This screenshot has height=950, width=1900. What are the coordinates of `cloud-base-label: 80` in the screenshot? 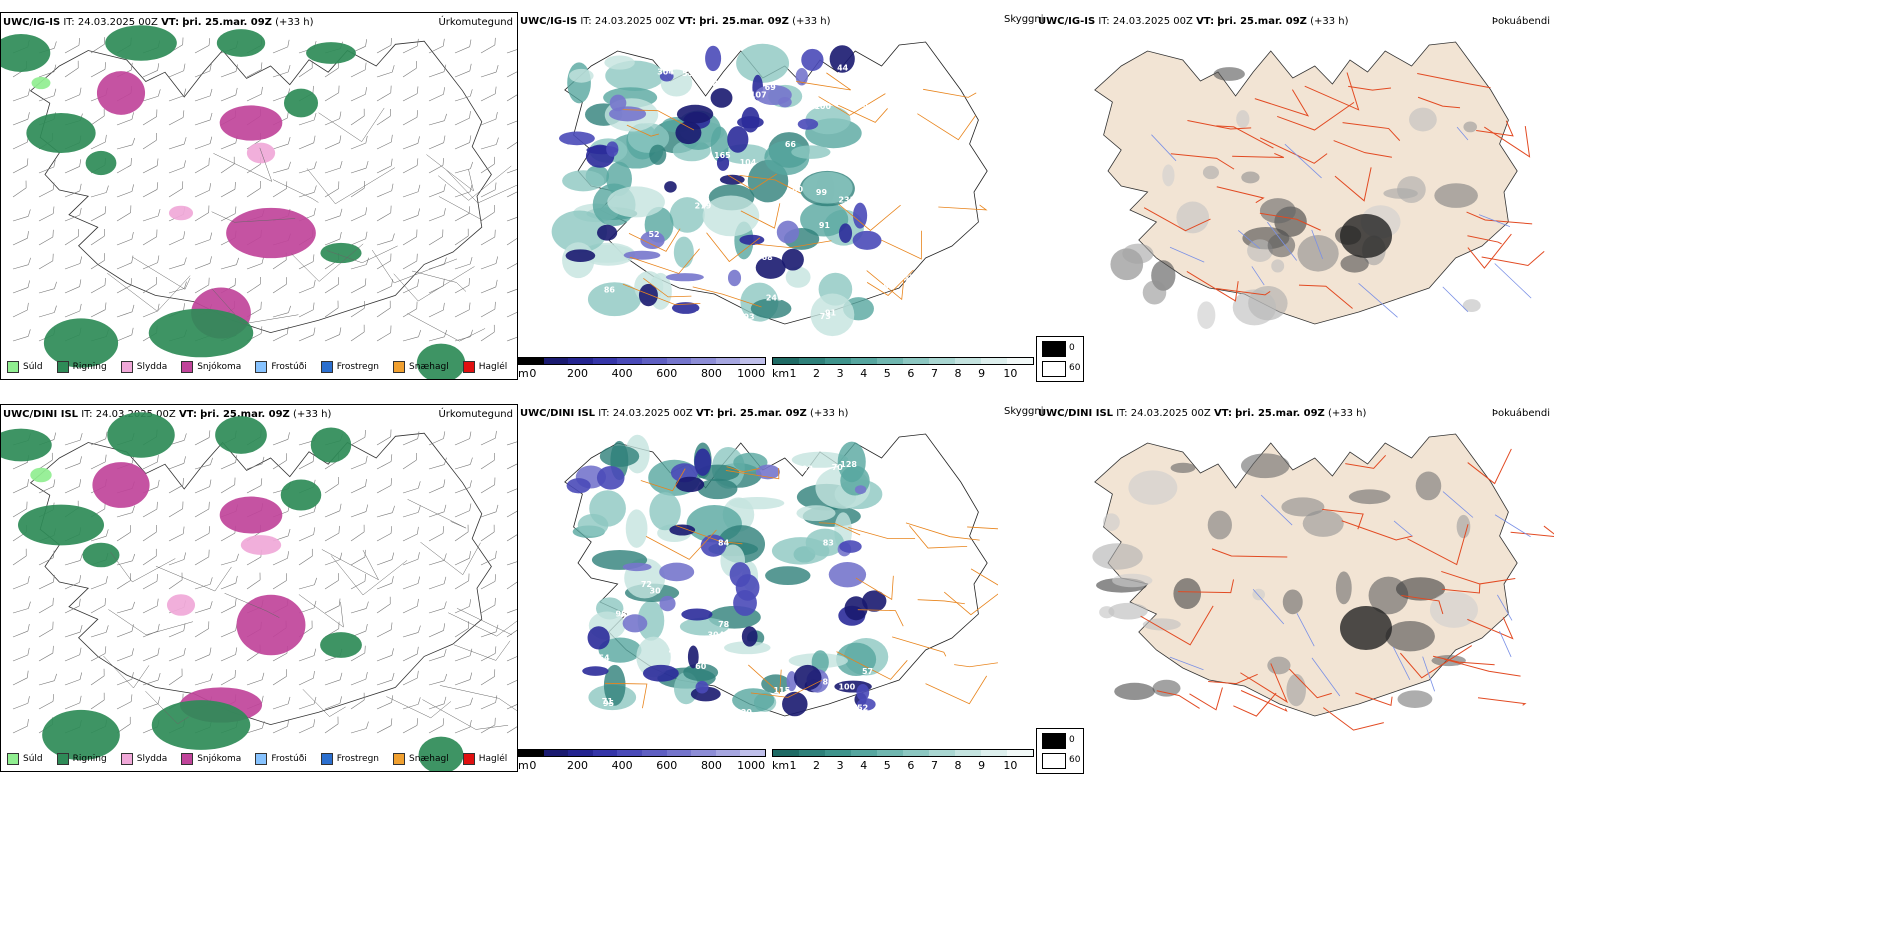 It's located at (798, 189).